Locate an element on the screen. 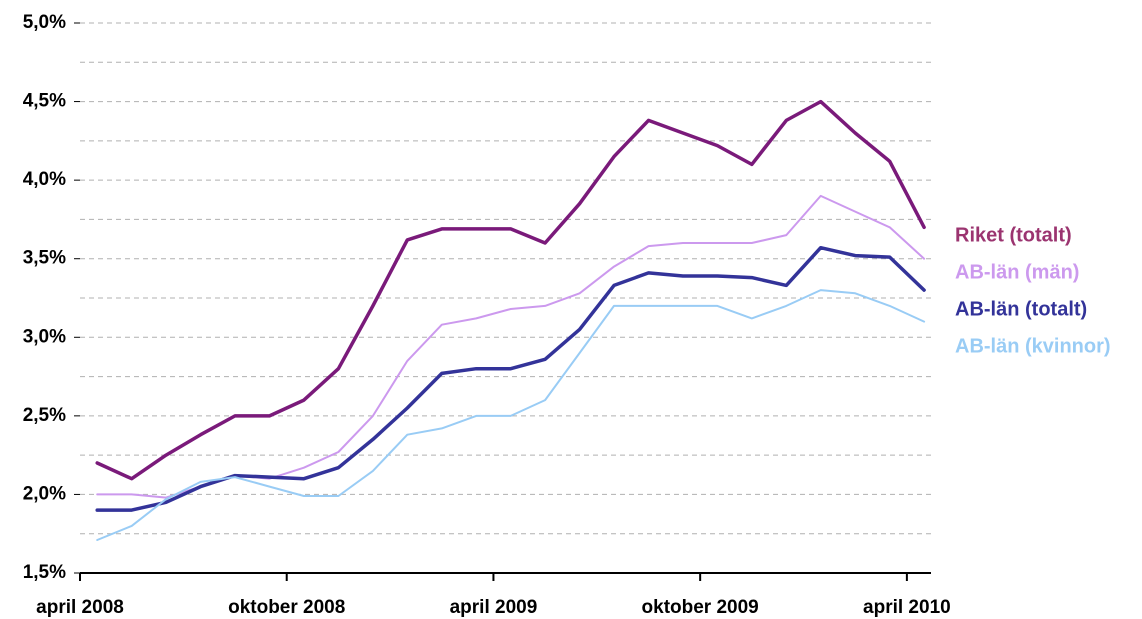 The height and width of the screenshot is (619, 1142). y-tick-label: 2,5% is located at coordinates (44, 415).